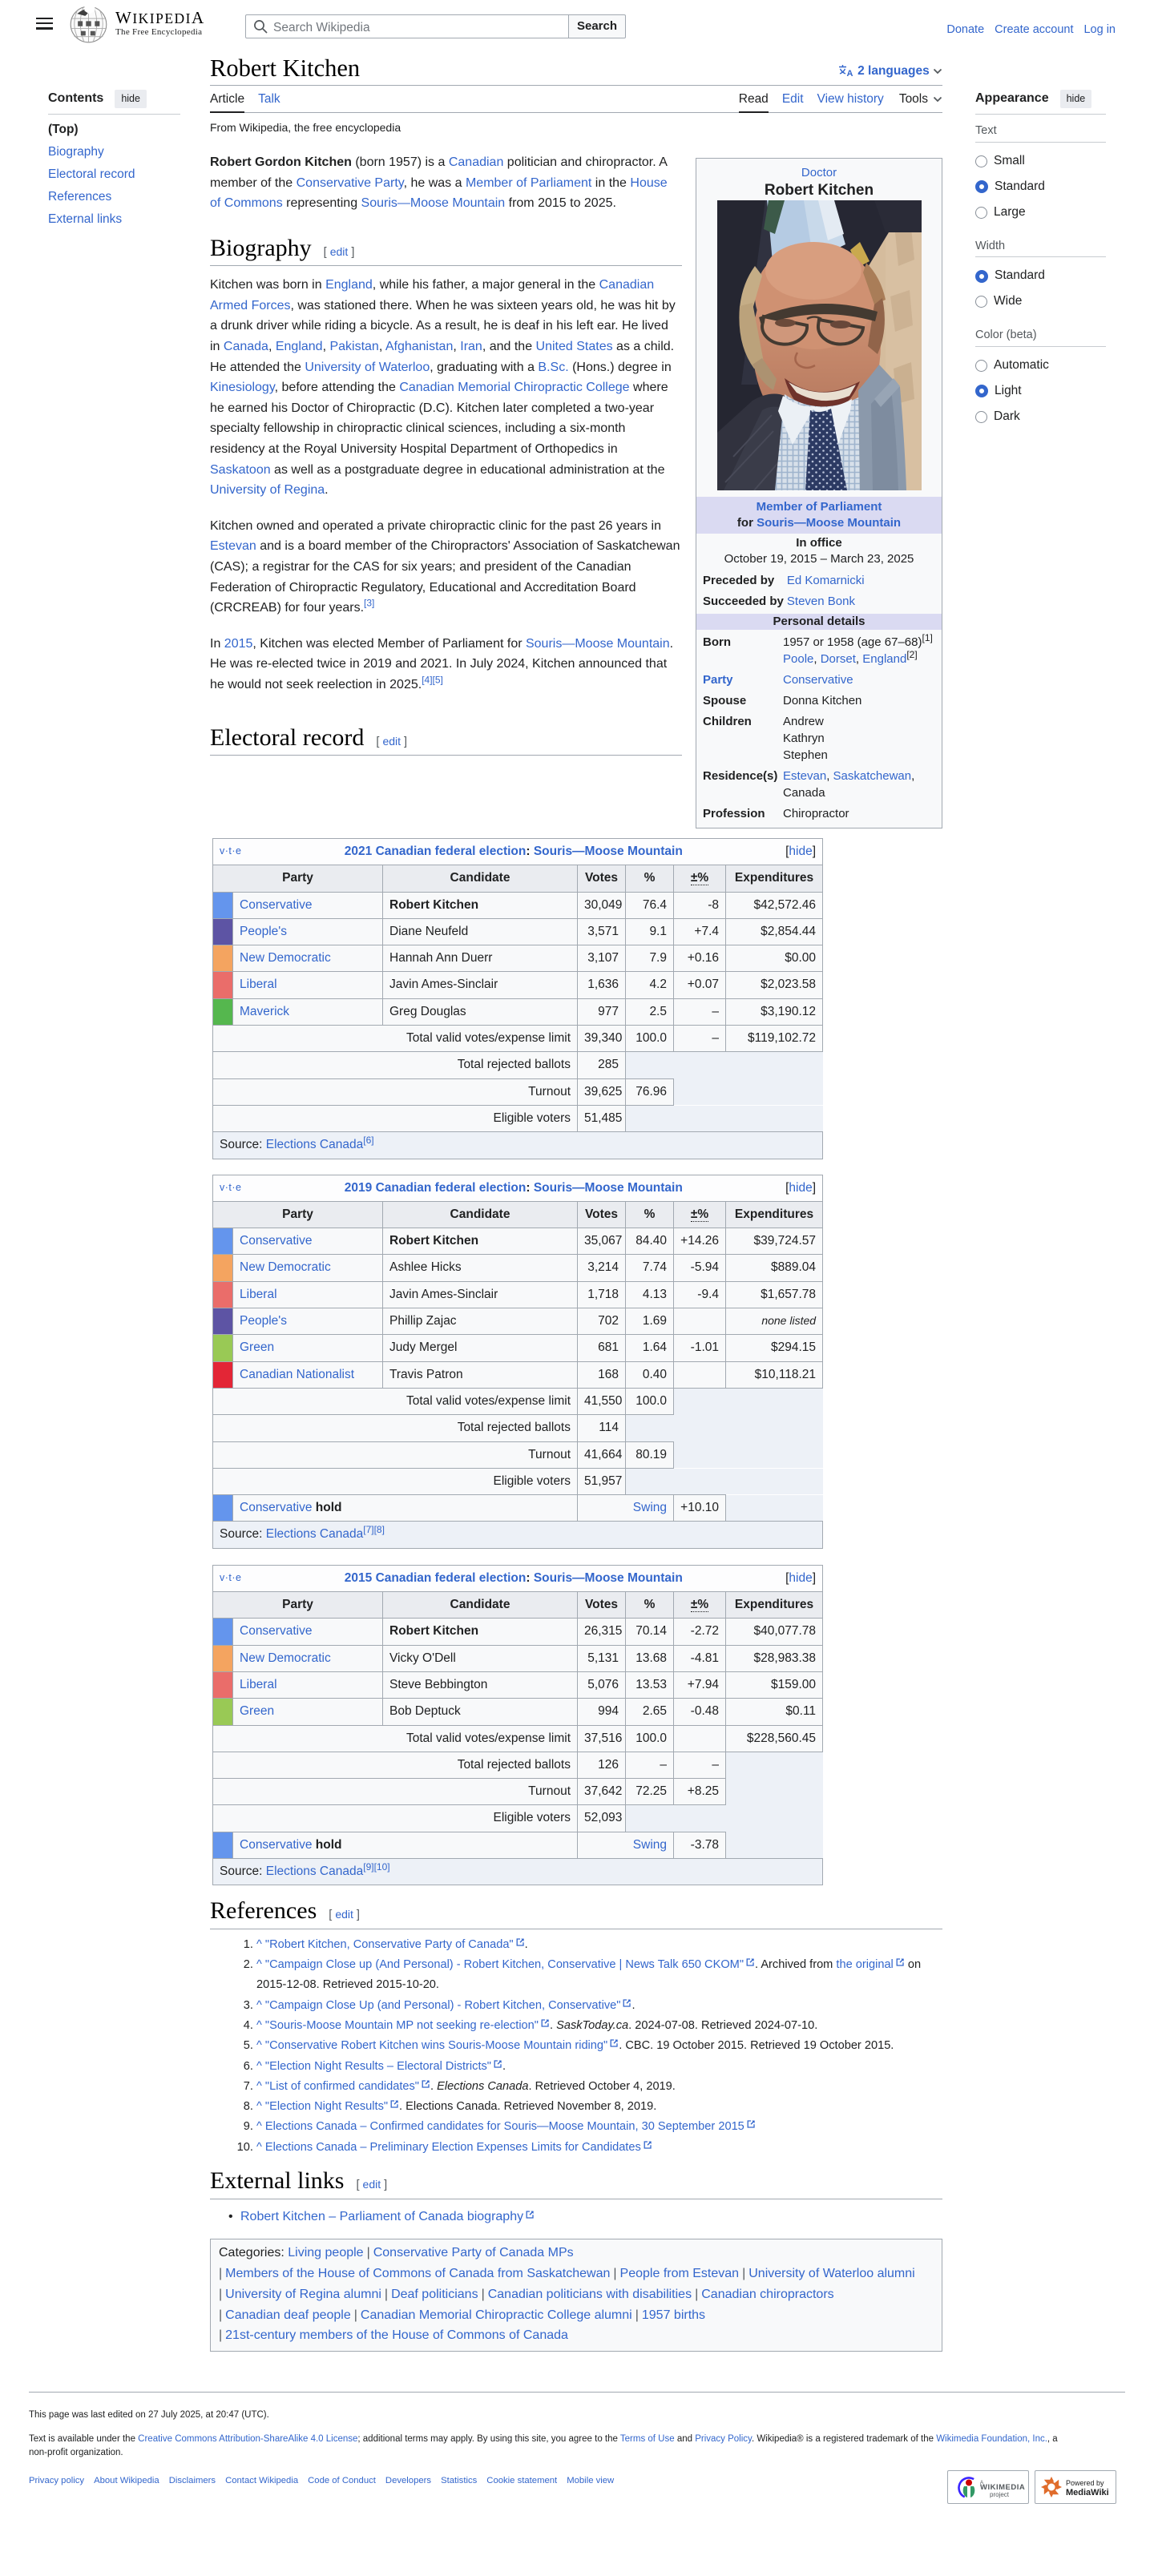 The width and height of the screenshot is (1154, 2576). What do you see at coordinates (1087, 2492) in the screenshot?
I see `svg-text: MediaWiki` at bounding box center [1087, 2492].